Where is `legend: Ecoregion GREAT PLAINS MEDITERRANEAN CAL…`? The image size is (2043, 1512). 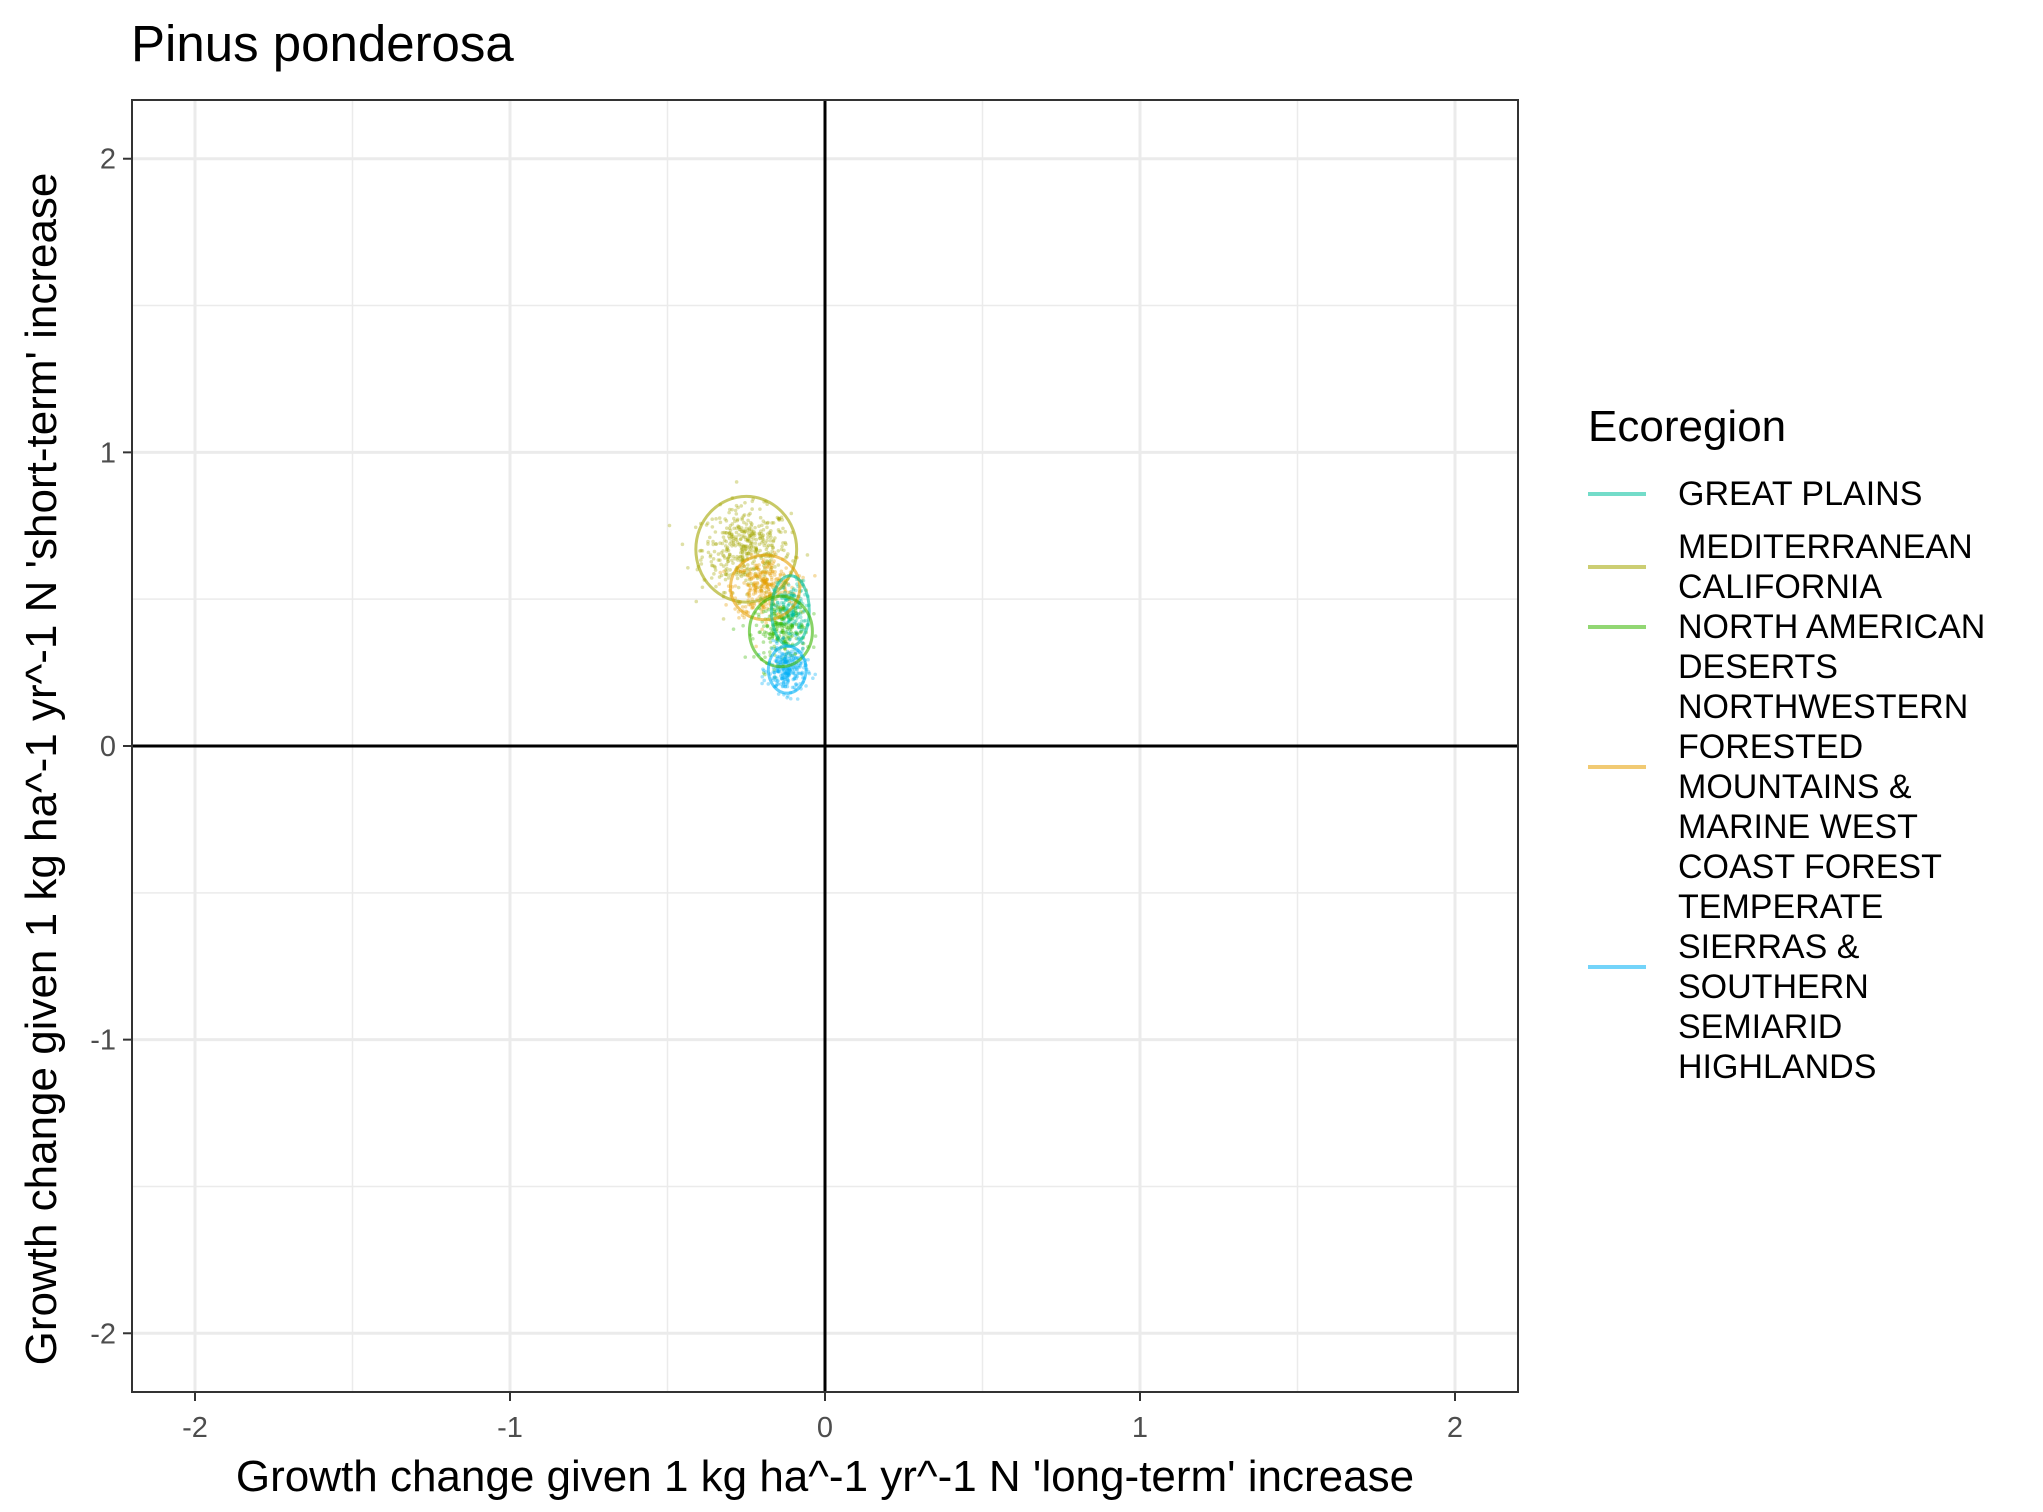 legend: Ecoregion GREAT PLAINS MEDITERRANEAN CAL… is located at coordinates (1803, 744).